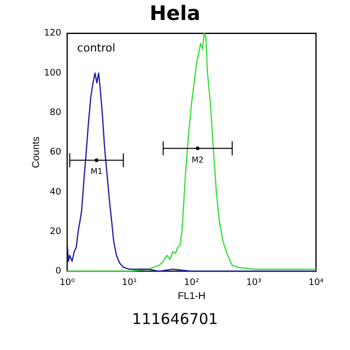  What do you see at coordinates (198, 159) in the screenshot?
I see `annotation: M2` at bounding box center [198, 159].